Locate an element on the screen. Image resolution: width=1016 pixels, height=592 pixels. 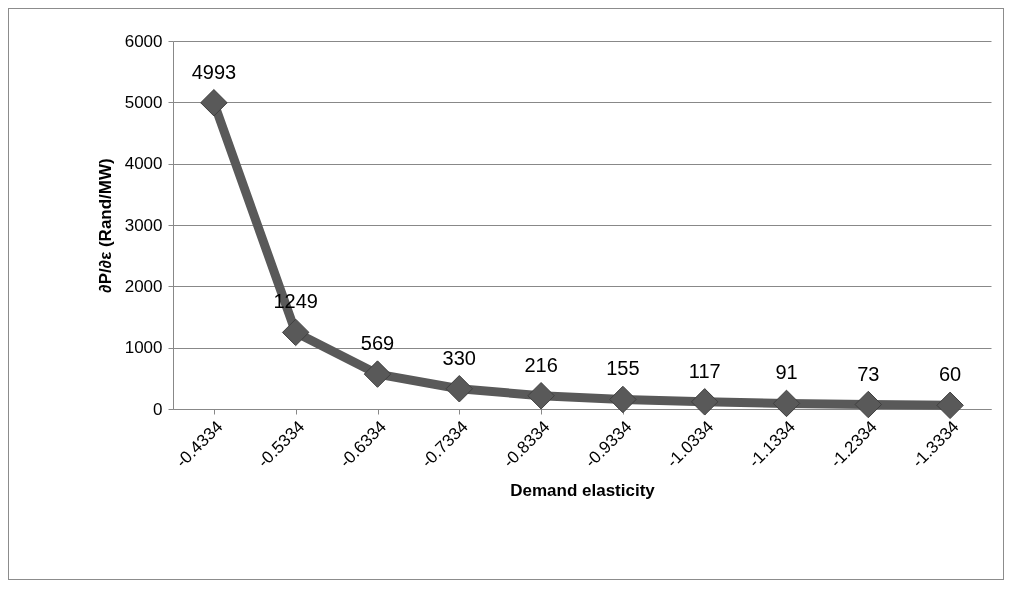
y-tick-label: 0 is located at coordinates (158, 409).